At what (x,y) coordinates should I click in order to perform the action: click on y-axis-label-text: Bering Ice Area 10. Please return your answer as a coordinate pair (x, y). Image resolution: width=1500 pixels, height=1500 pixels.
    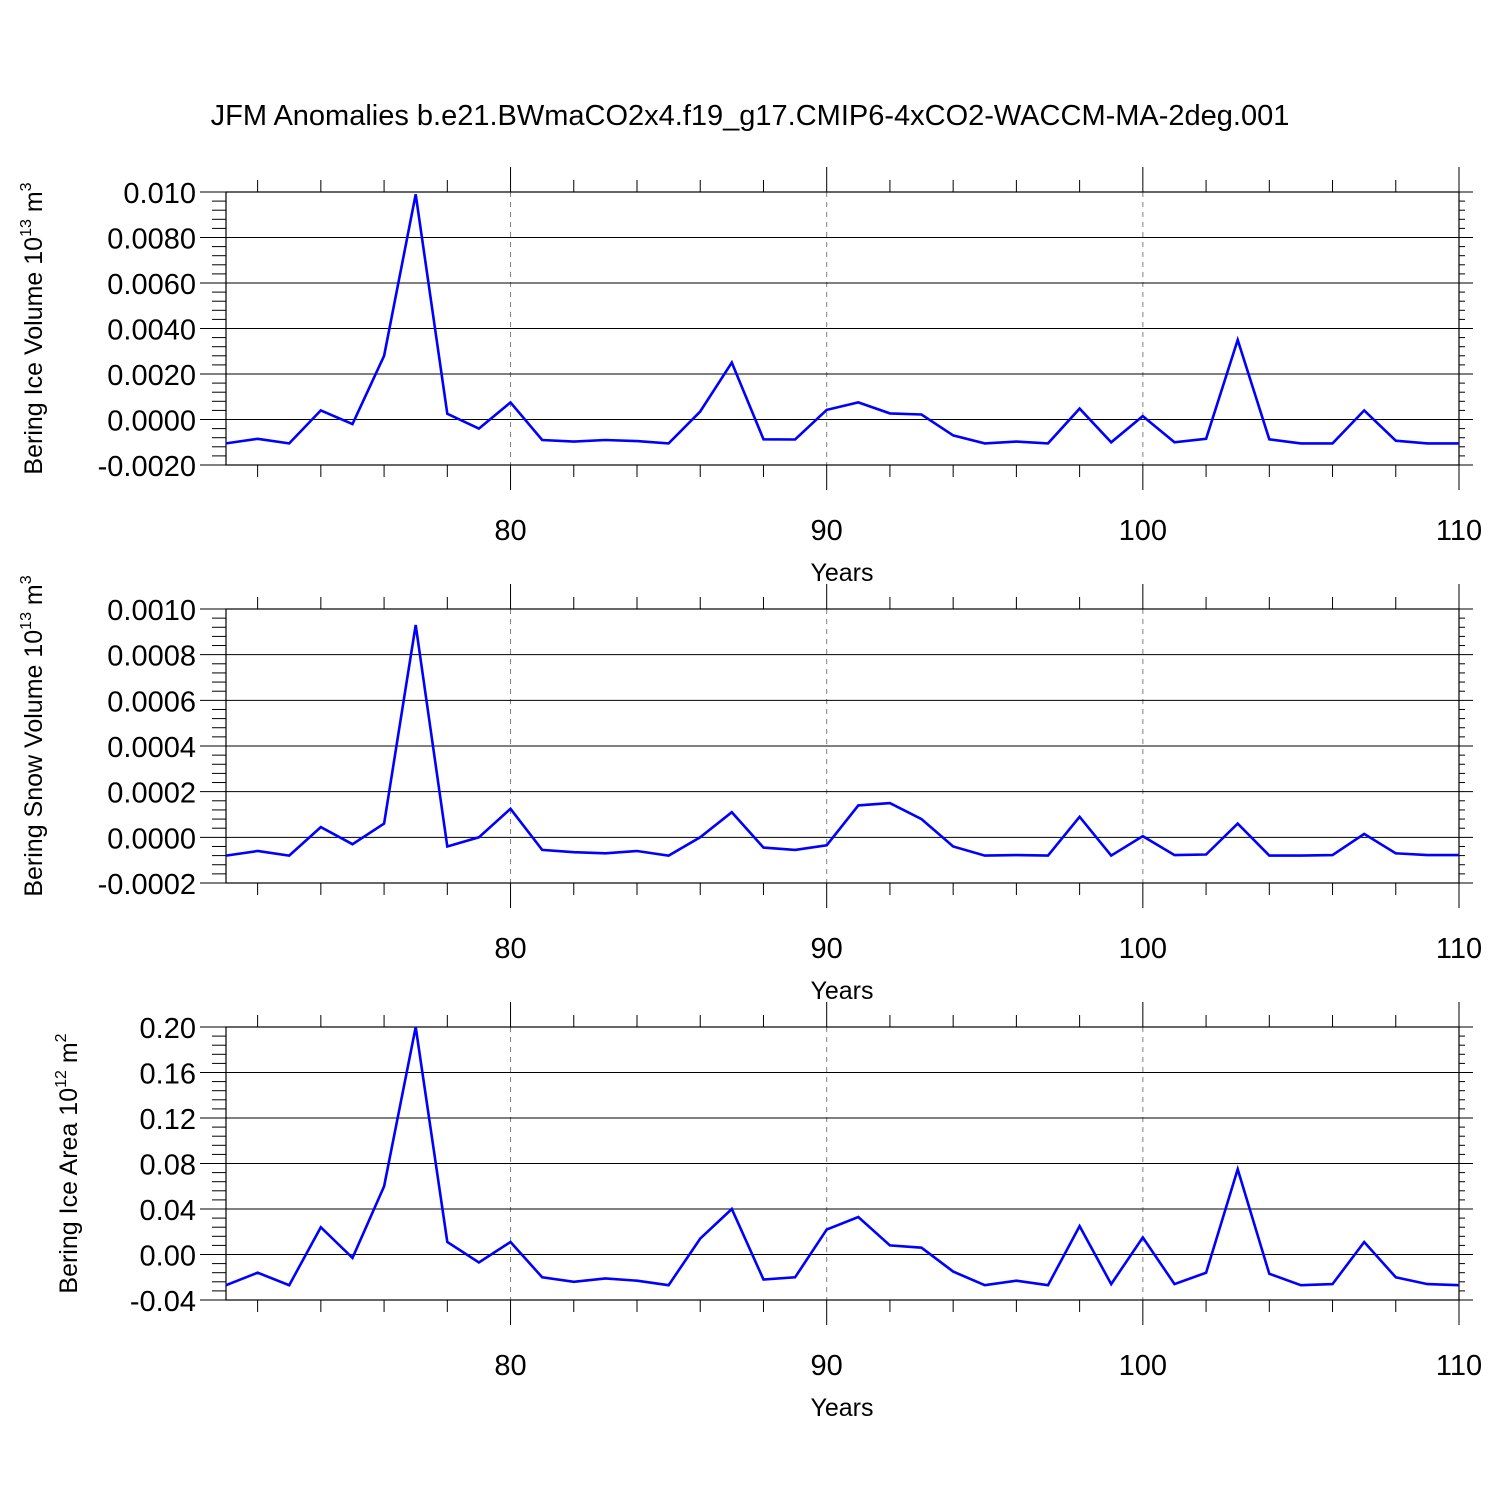
    Looking at the image, I should click on (69, 1191).